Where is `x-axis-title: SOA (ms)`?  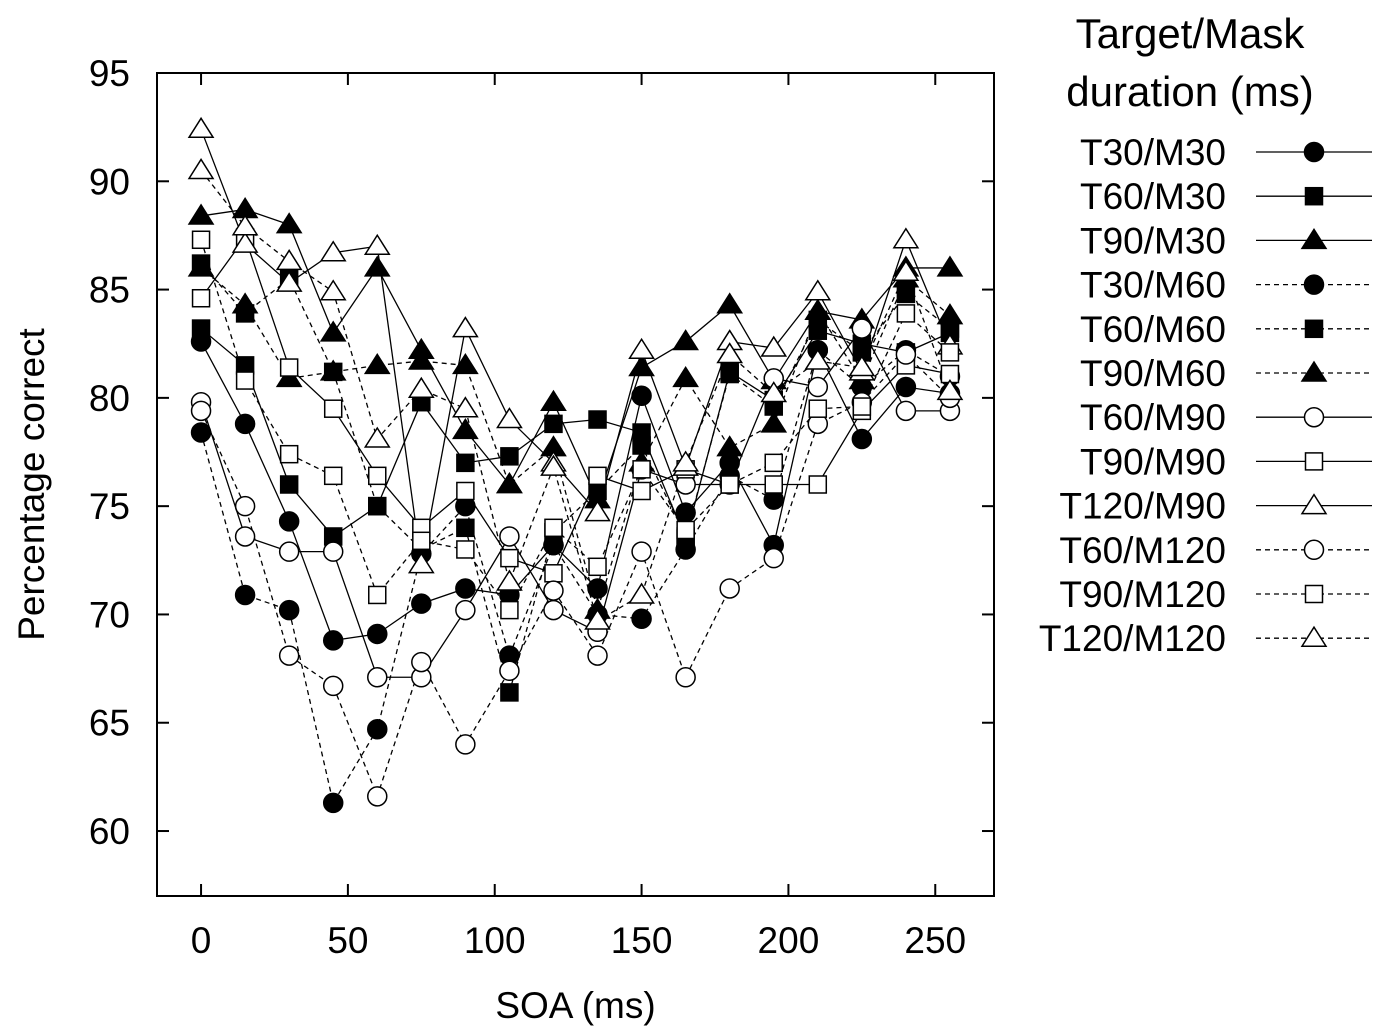
x-axis-title: SOA (ms) is located at coordinates (575, 1005).